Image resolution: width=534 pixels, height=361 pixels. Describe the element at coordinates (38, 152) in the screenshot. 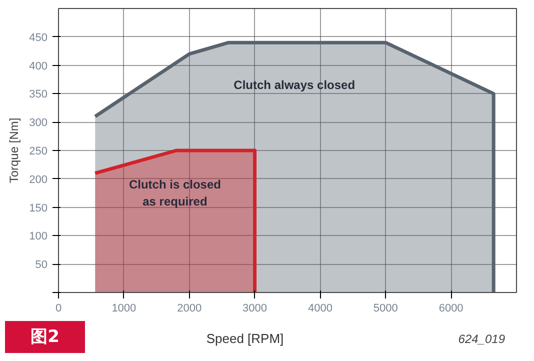

I see `y-tick-label: 250` at that location.